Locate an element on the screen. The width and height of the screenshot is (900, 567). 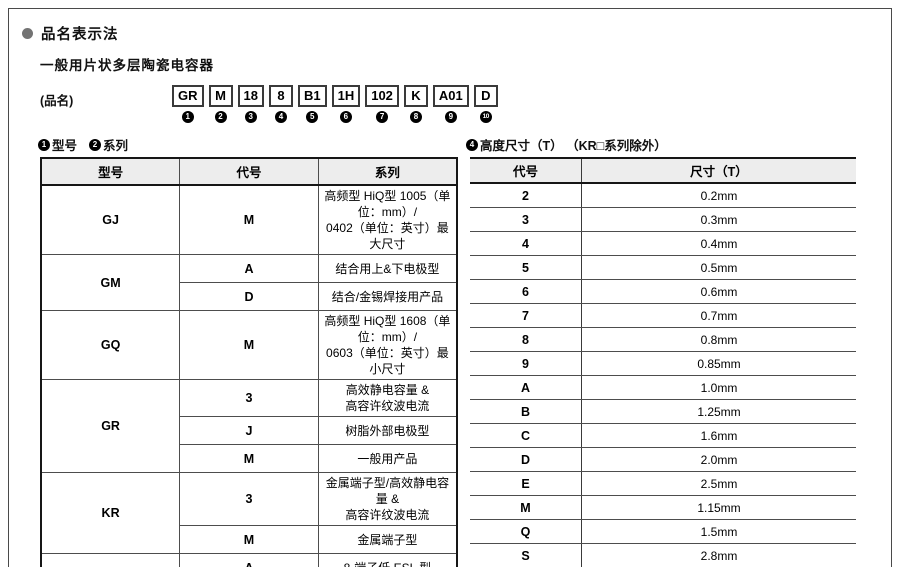
table-row: B 1.25mm is located at coordinates (663, 411).